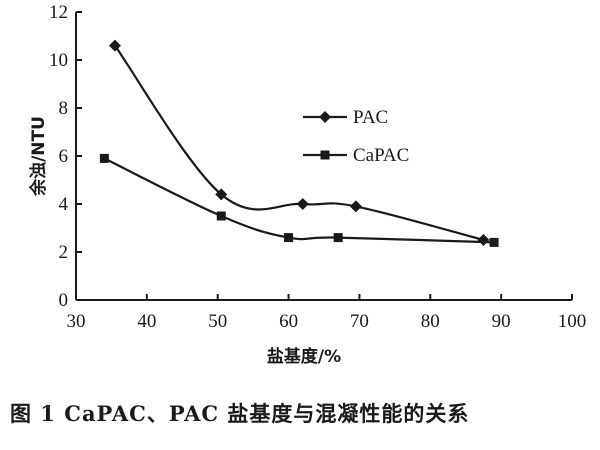 The width and height of the screenshot is (600, 450). Describe the element at coordinates (146, 321) in the screenshot. I see `x-tick-label: 40` at that location.